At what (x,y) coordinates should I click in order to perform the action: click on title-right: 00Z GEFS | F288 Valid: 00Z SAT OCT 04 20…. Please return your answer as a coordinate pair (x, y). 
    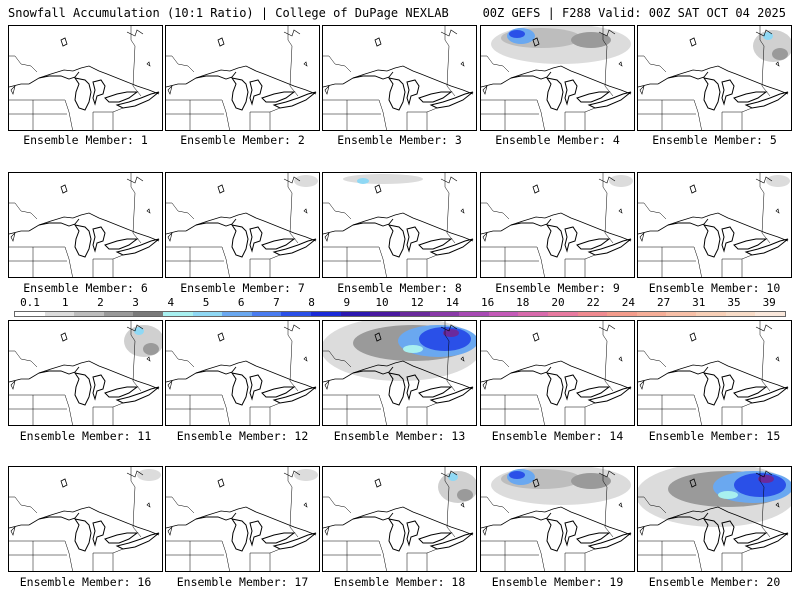
    Looking at the image, I should click on (634, 13).